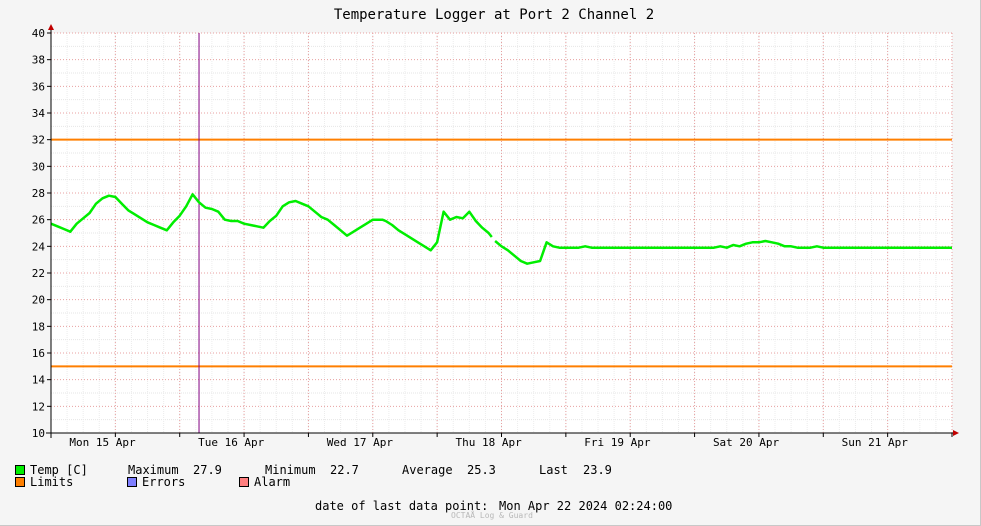  I want to click on y-tick-label: 10, so click(38, 433).